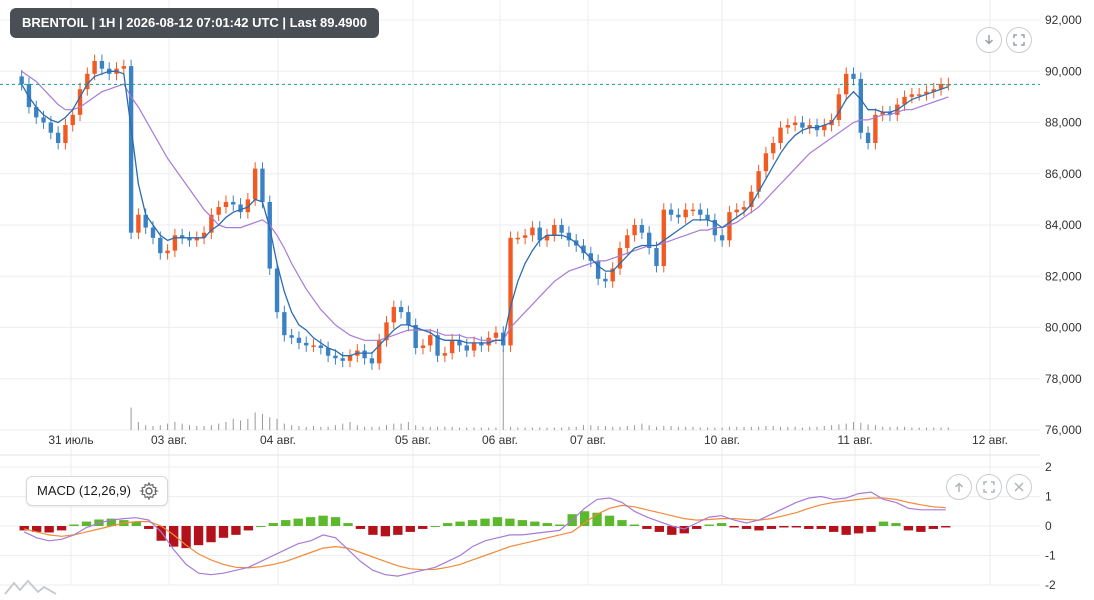 This screenshot has height=600, width=1094. Describe the element at coordinates (1019, 40) in the screenshot. I see `fullscreen-button` at that location.